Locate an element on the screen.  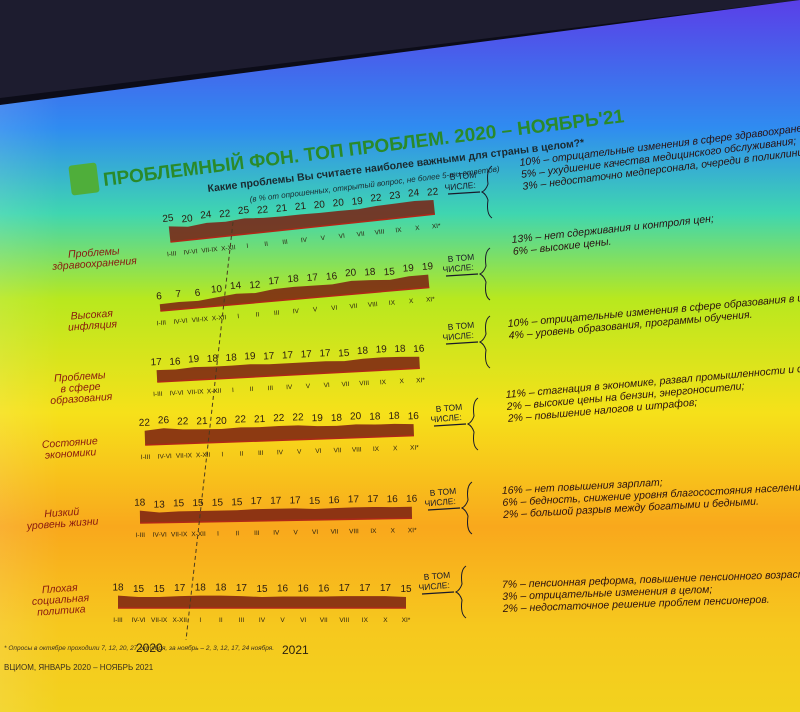
year-2021-label: 2021 is located at coordinates (295, 650).